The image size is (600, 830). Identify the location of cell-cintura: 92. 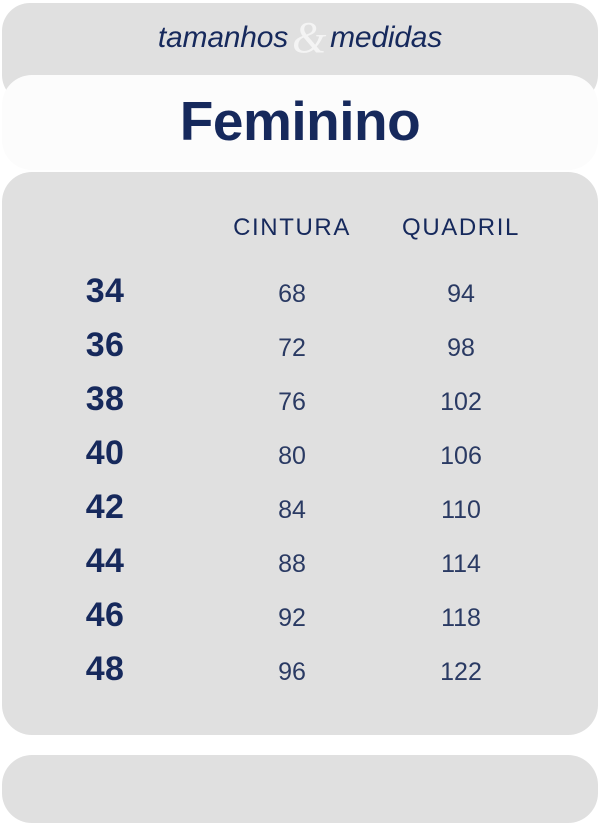
(292, 618).